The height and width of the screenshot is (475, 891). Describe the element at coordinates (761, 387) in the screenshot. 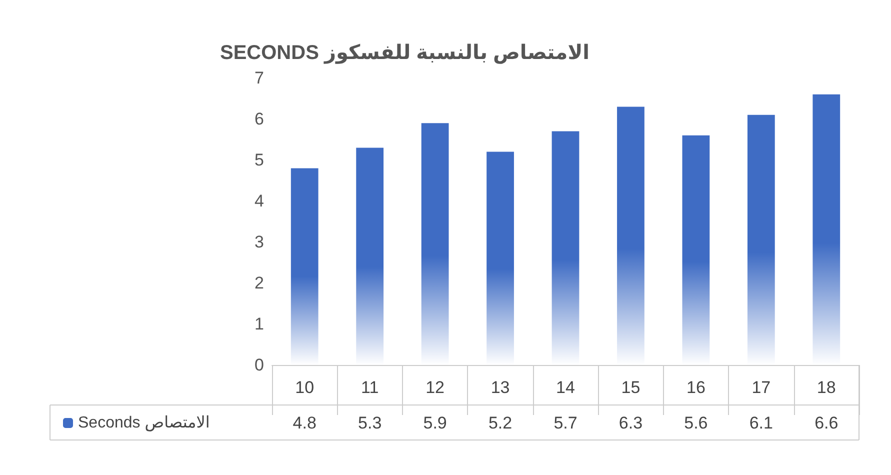

I see `x-tick-label: 17` at that location.